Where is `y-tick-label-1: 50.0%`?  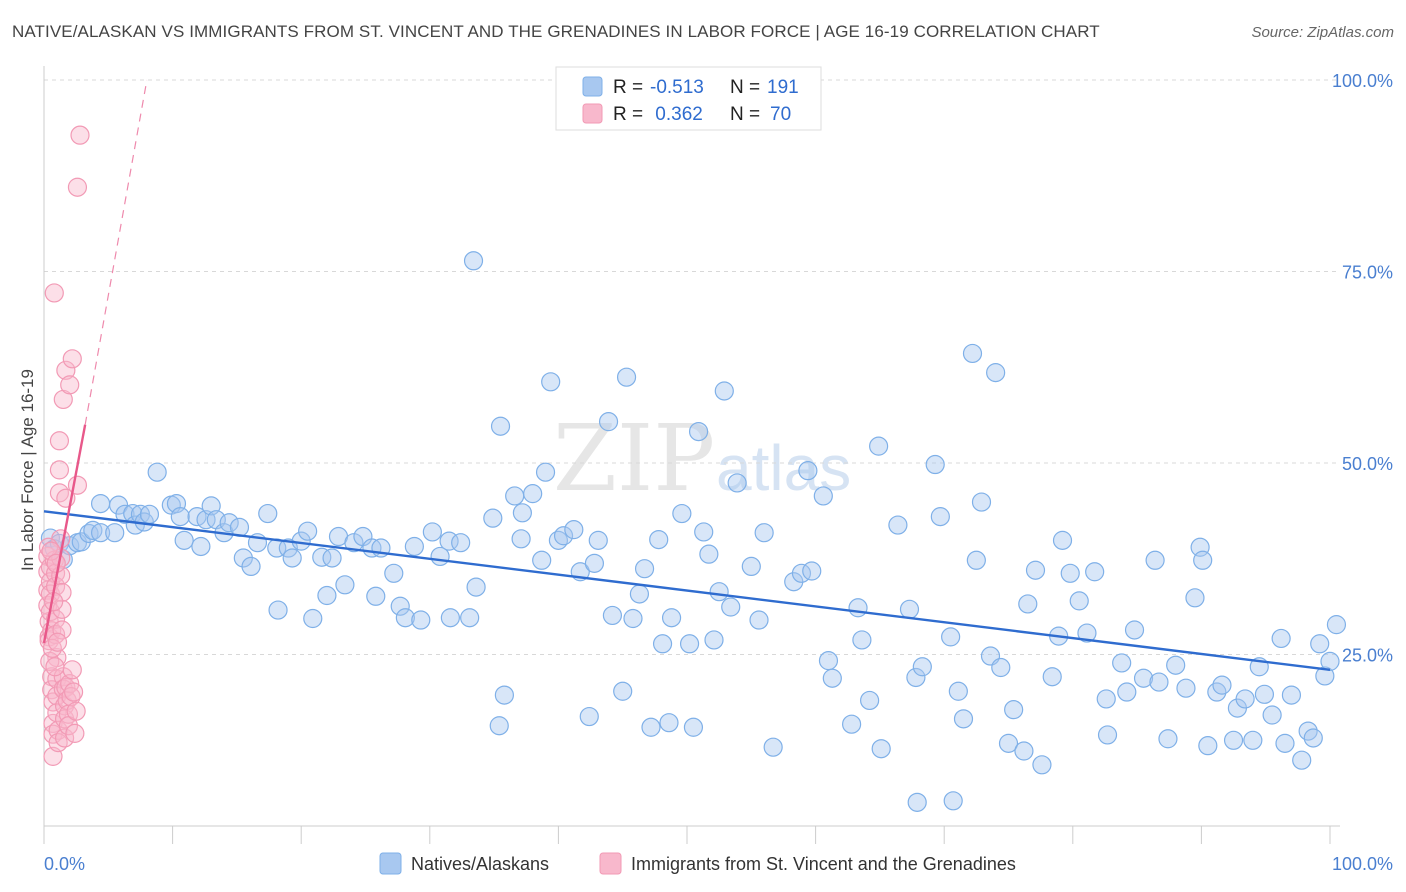 y-tick-label-1: 50.0% is located at coordinates (1367, 464).